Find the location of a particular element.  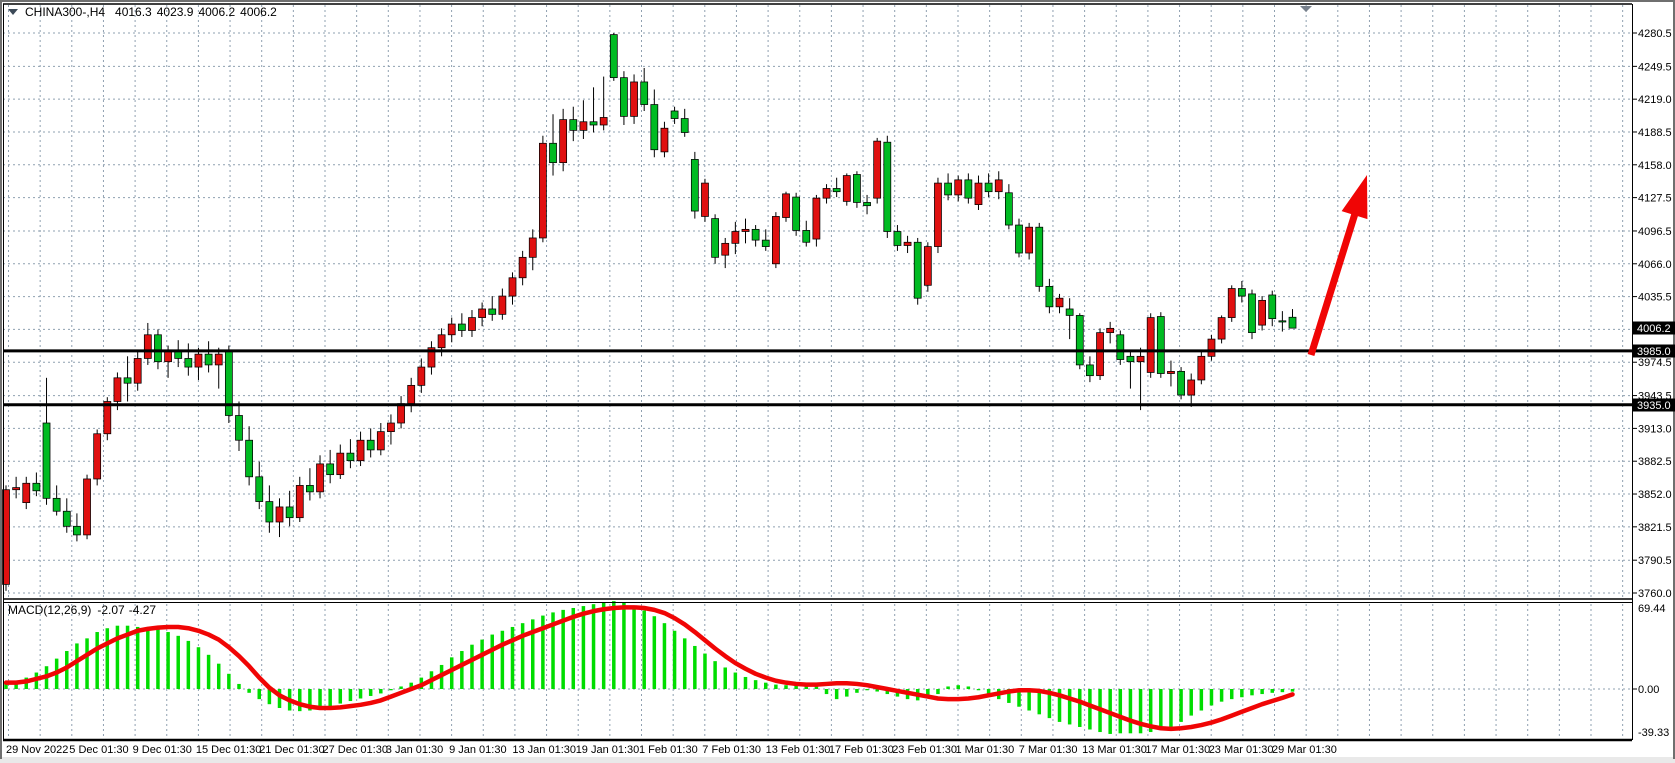

macd-panel-area is located at coordinates (649, 667).